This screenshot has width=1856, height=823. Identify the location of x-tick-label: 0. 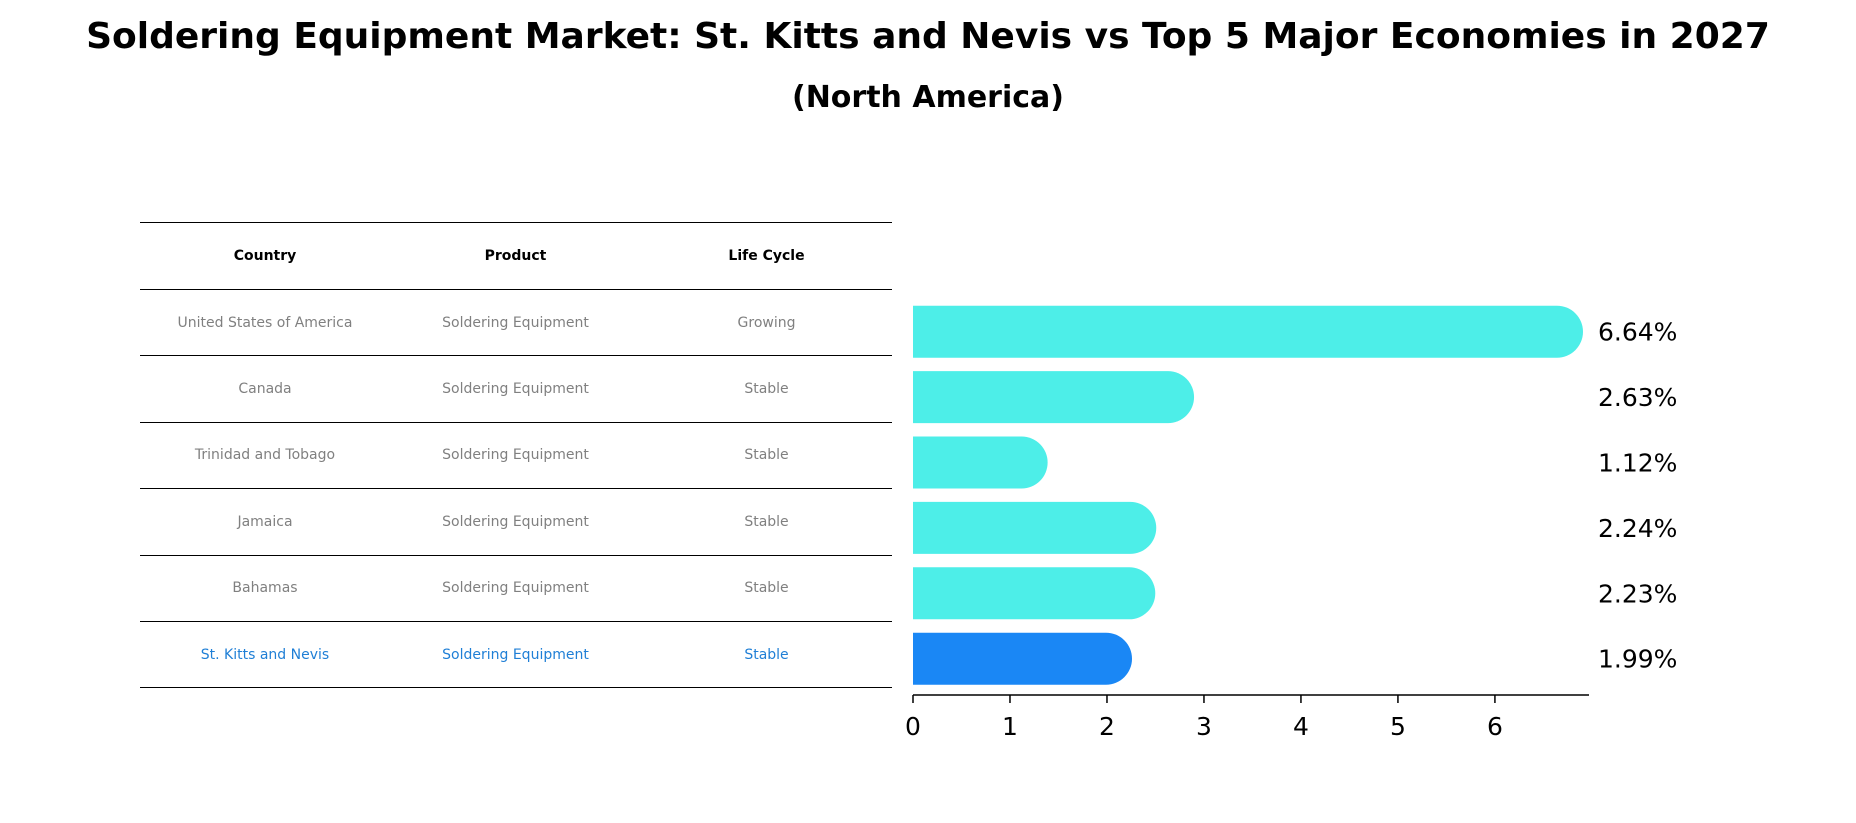
(913, 726).